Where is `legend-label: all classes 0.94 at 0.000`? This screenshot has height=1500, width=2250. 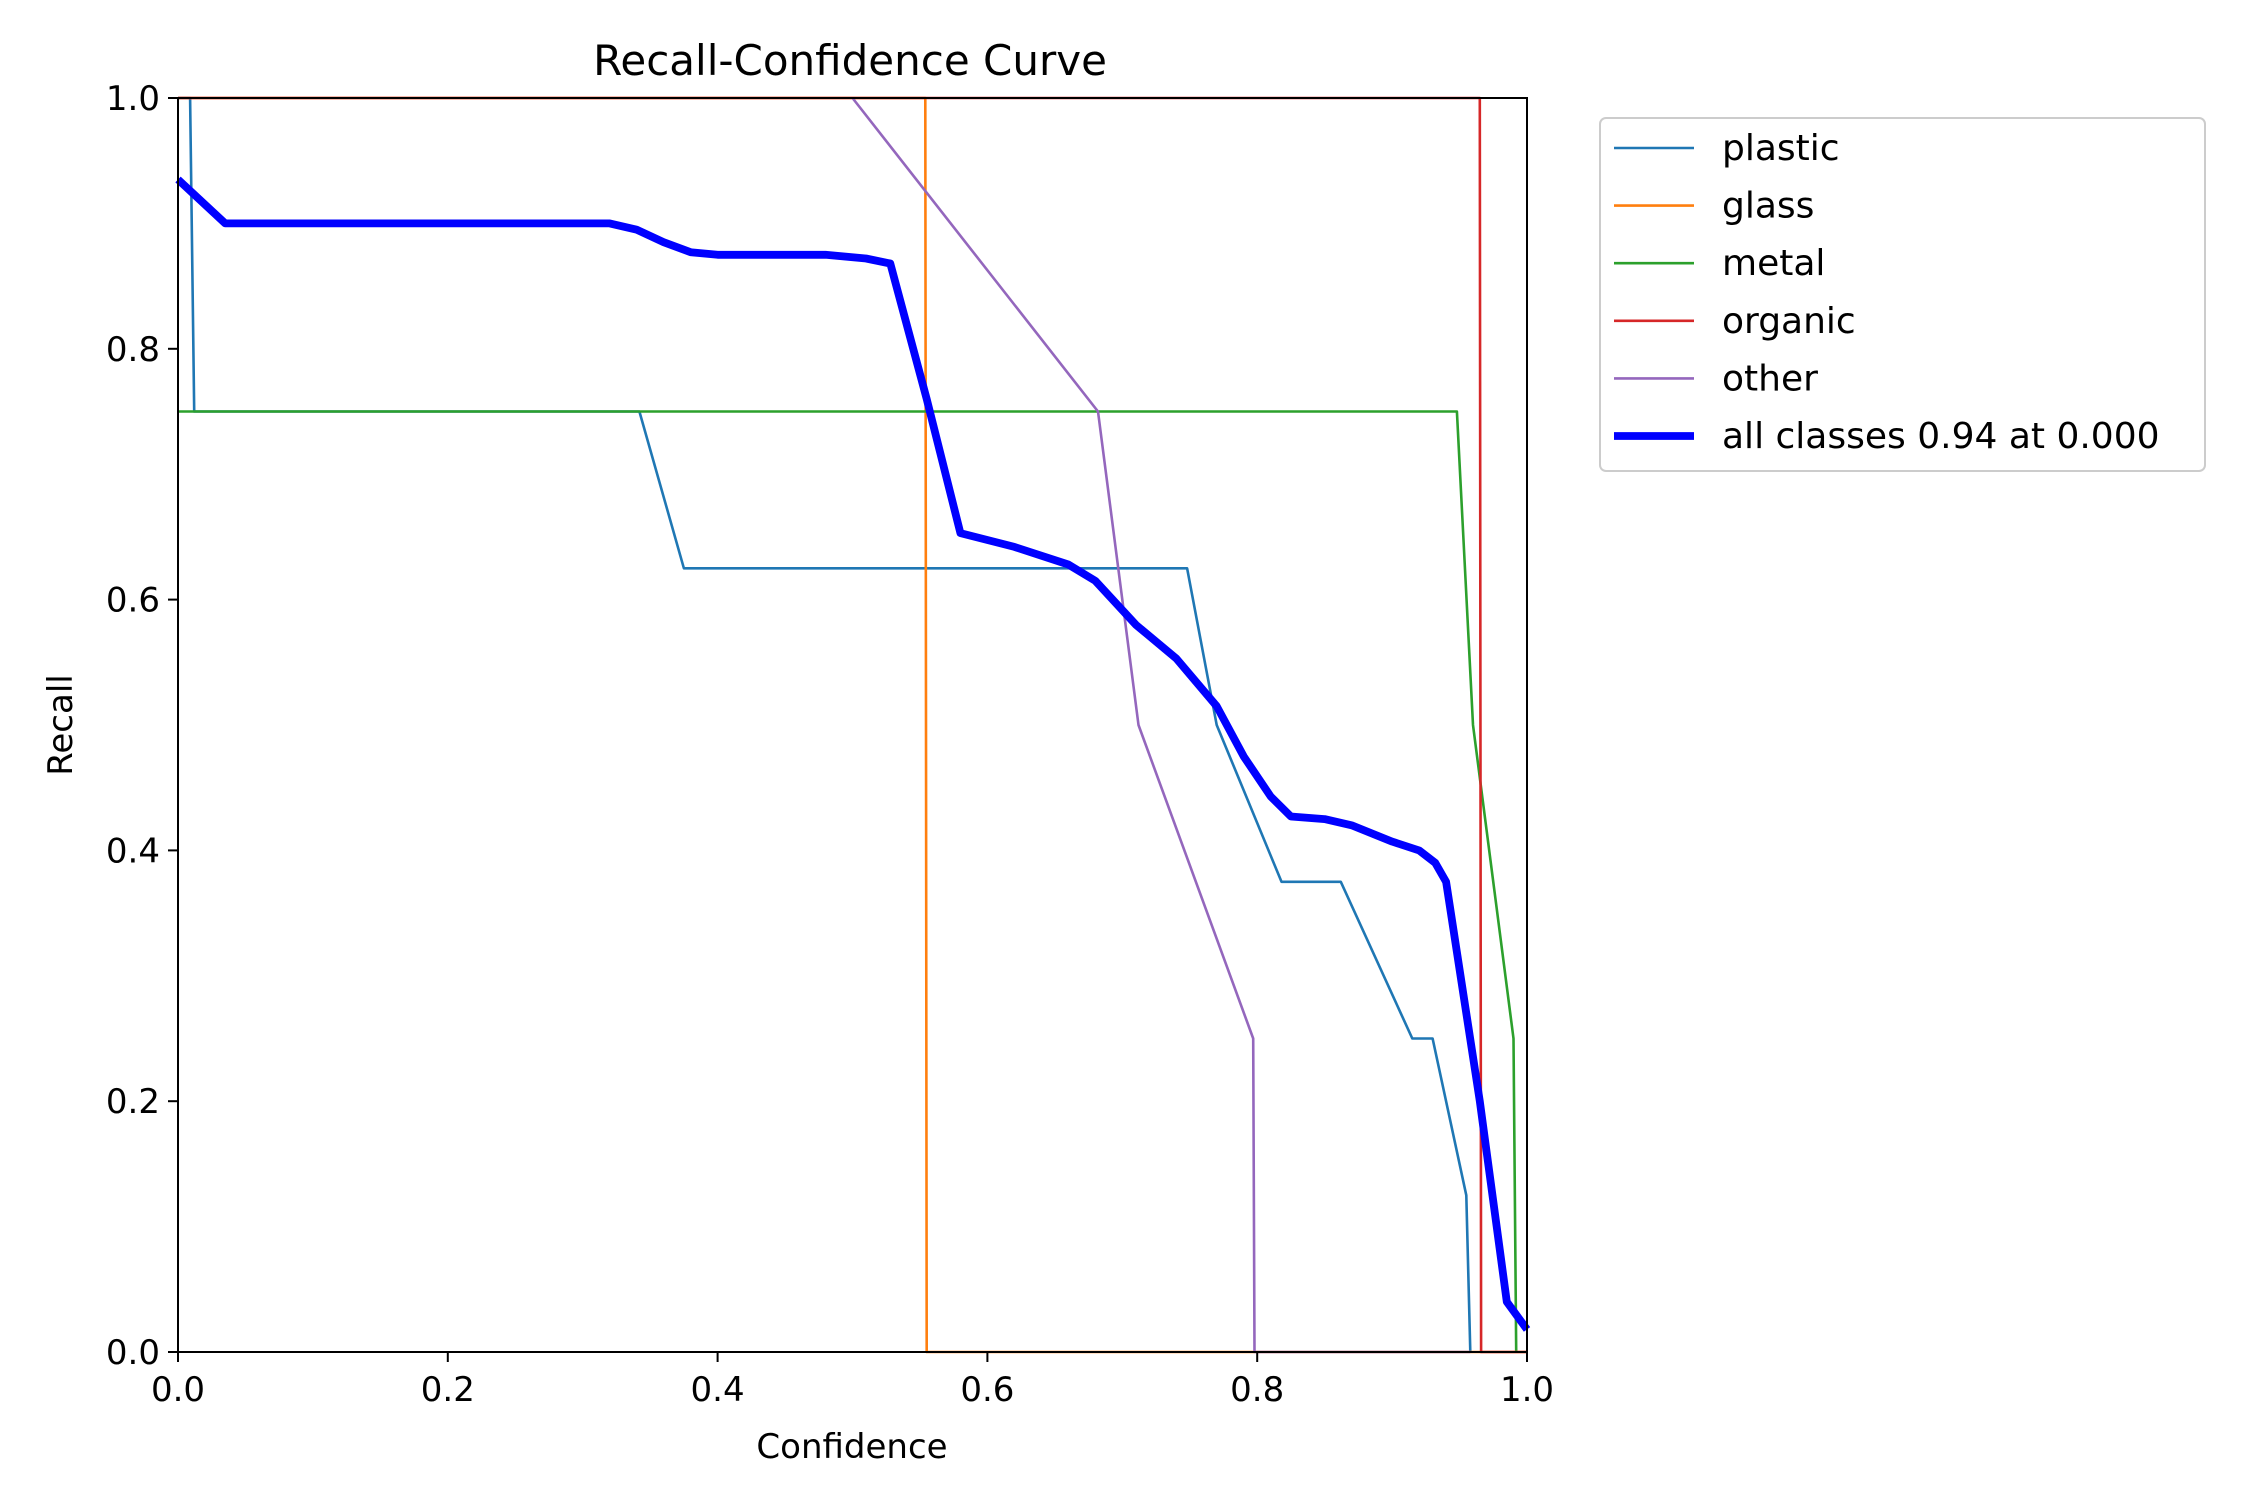
legend-label: all classes 0.94 at 0.000 is located at coordinates (1941, 436).